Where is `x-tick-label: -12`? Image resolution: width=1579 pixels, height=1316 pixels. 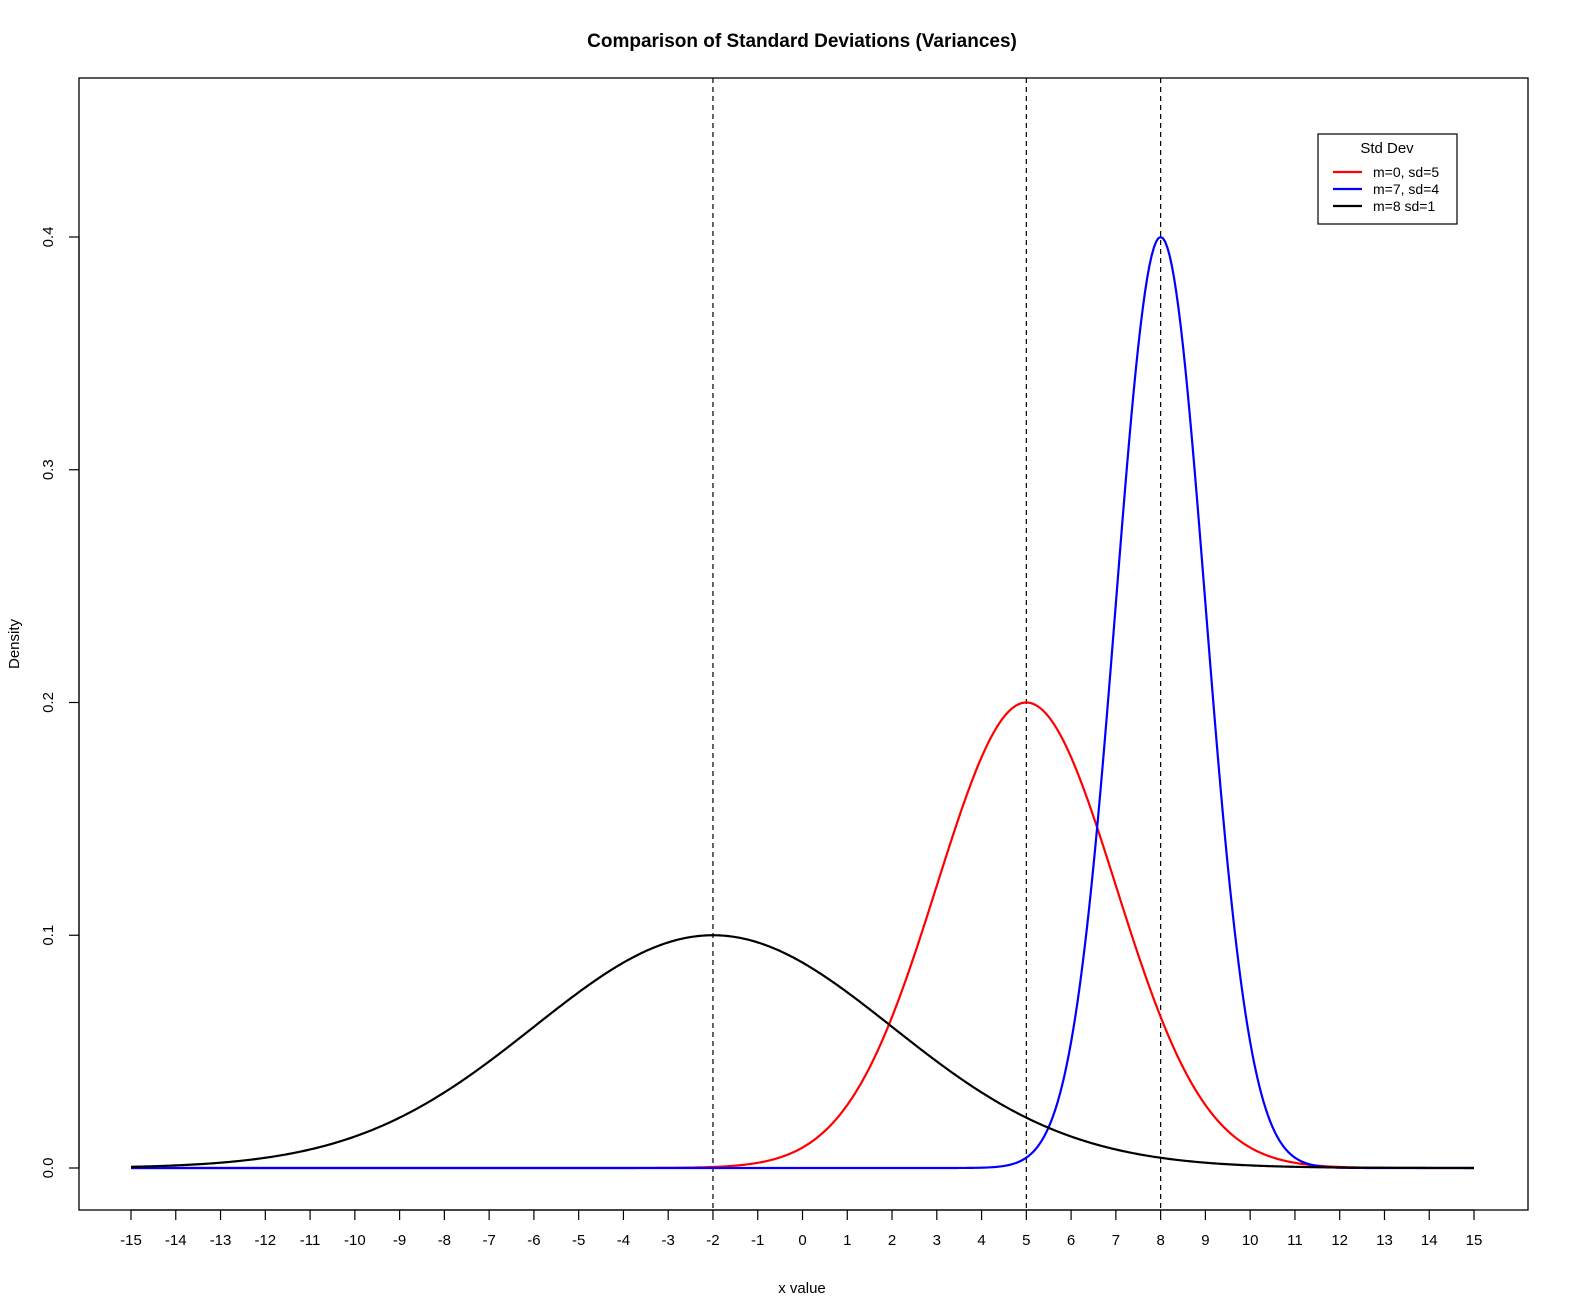
x-tick-label: -12 is located at coordinates (265, 1240).